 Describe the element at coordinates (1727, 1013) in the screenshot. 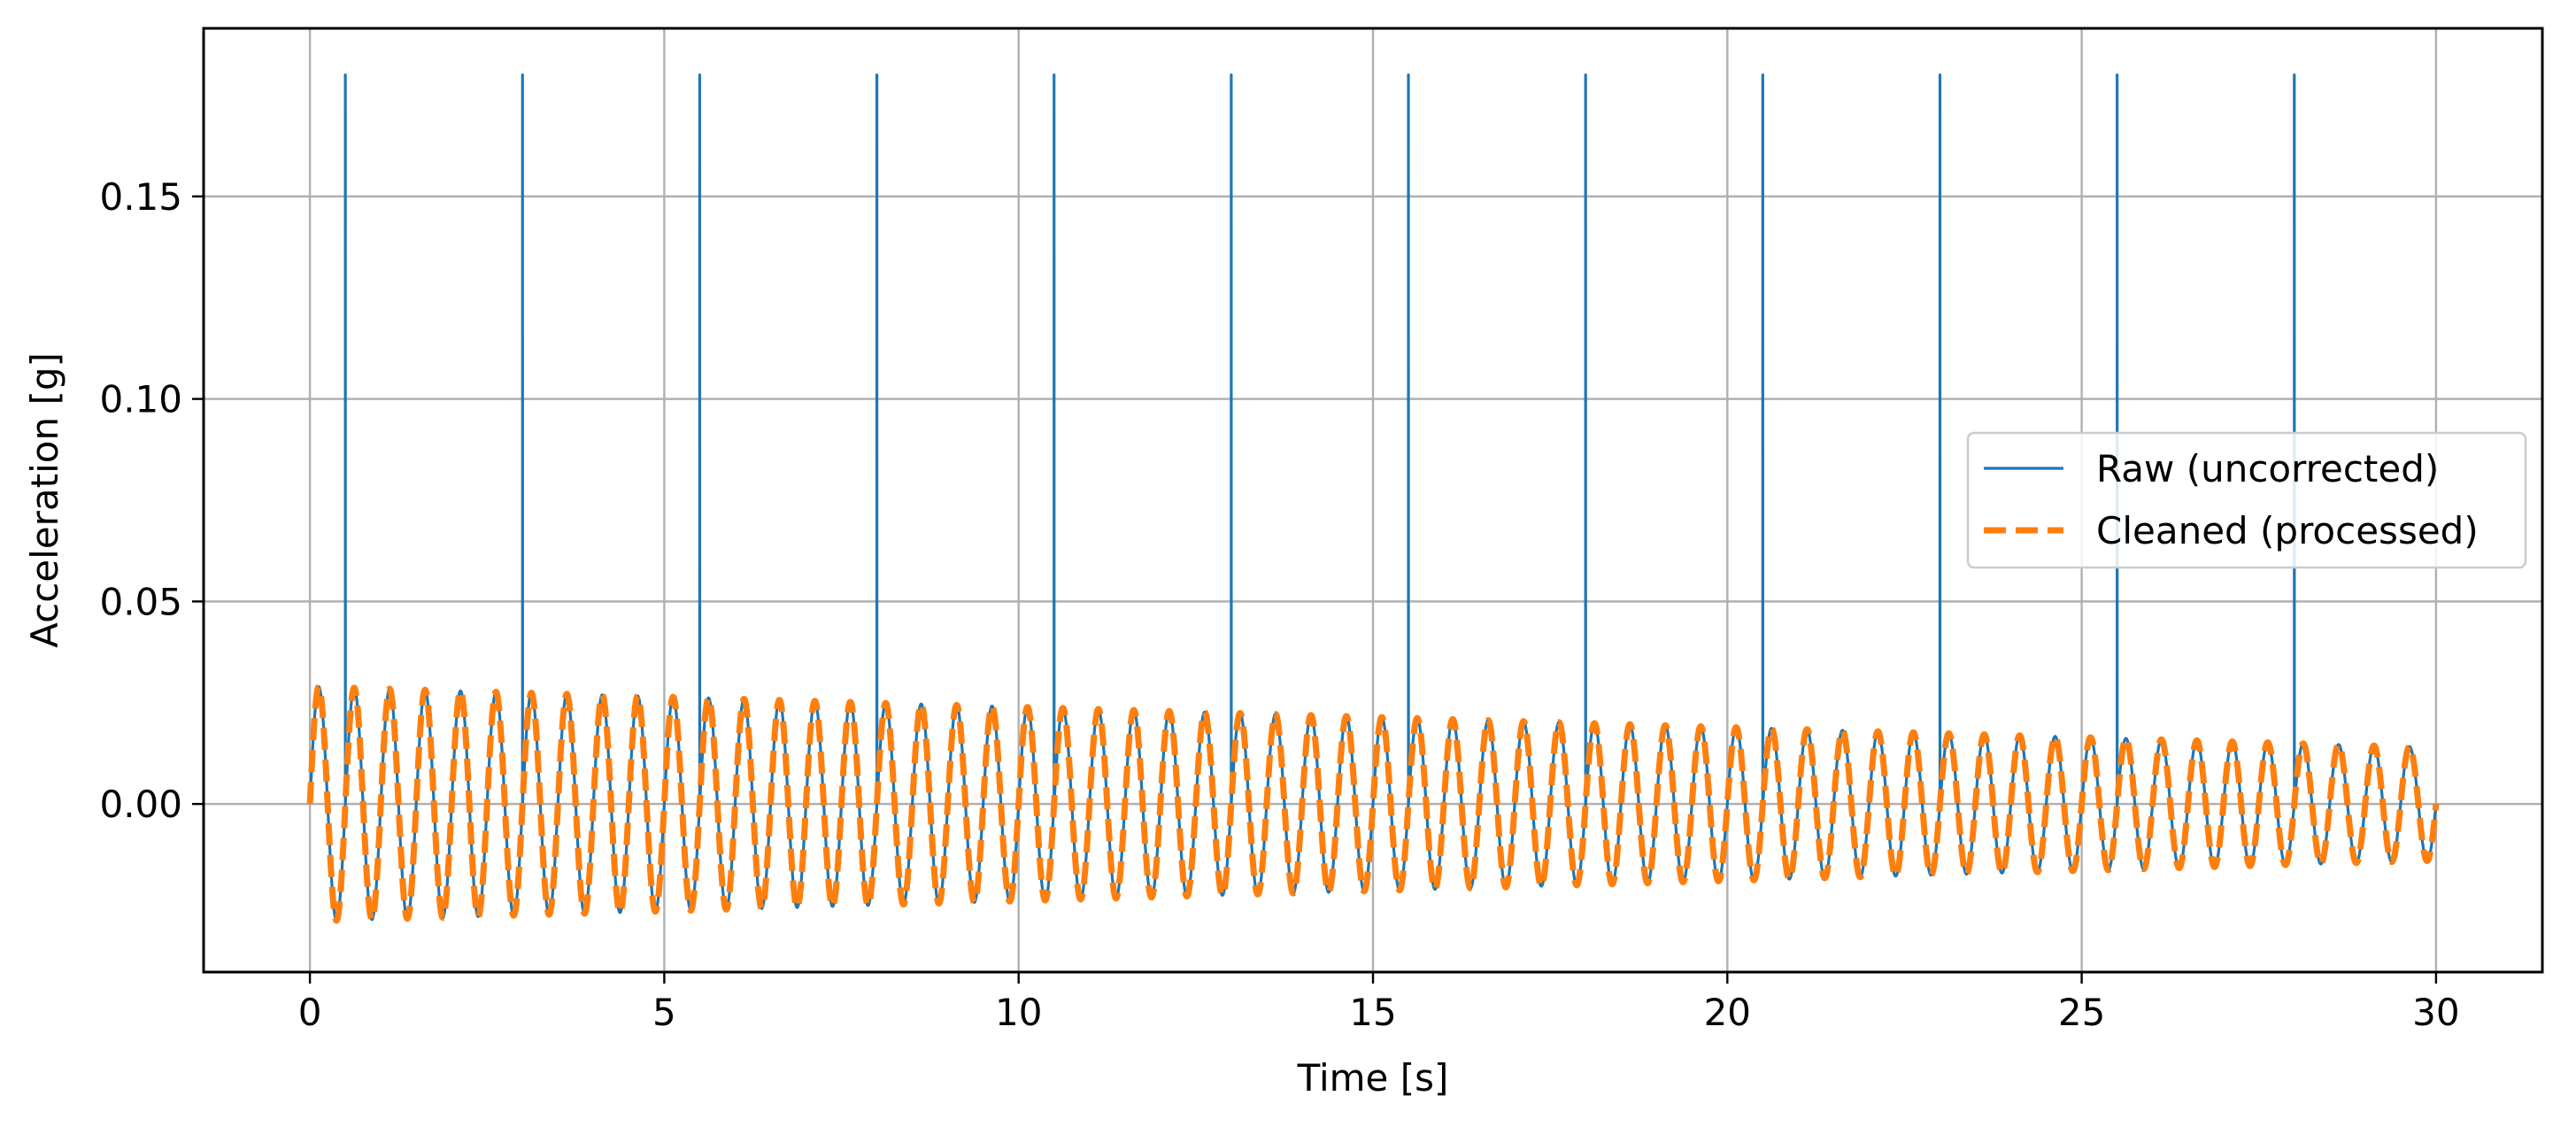

I see `x-tick-label: 20` at that location.